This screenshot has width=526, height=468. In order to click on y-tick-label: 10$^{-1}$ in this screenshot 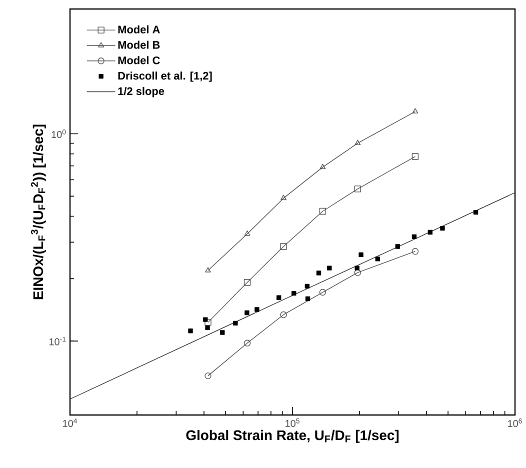, I will do `click(57, 341)`.